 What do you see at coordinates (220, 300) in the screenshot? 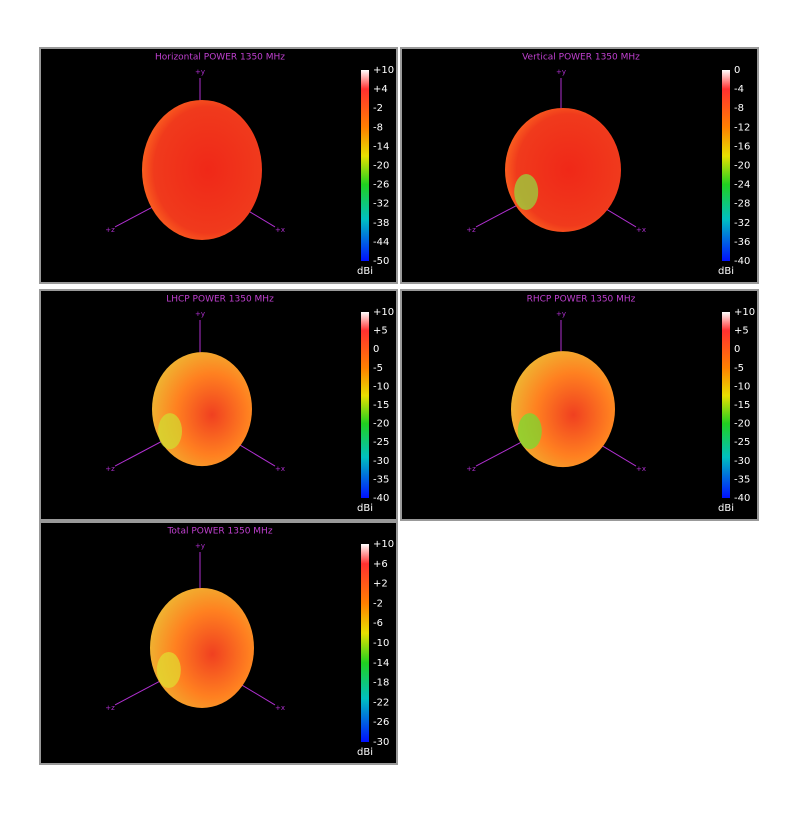
I see `panel-title: LHCP POWER 1350 MHz` at bounding box center [220, 300].